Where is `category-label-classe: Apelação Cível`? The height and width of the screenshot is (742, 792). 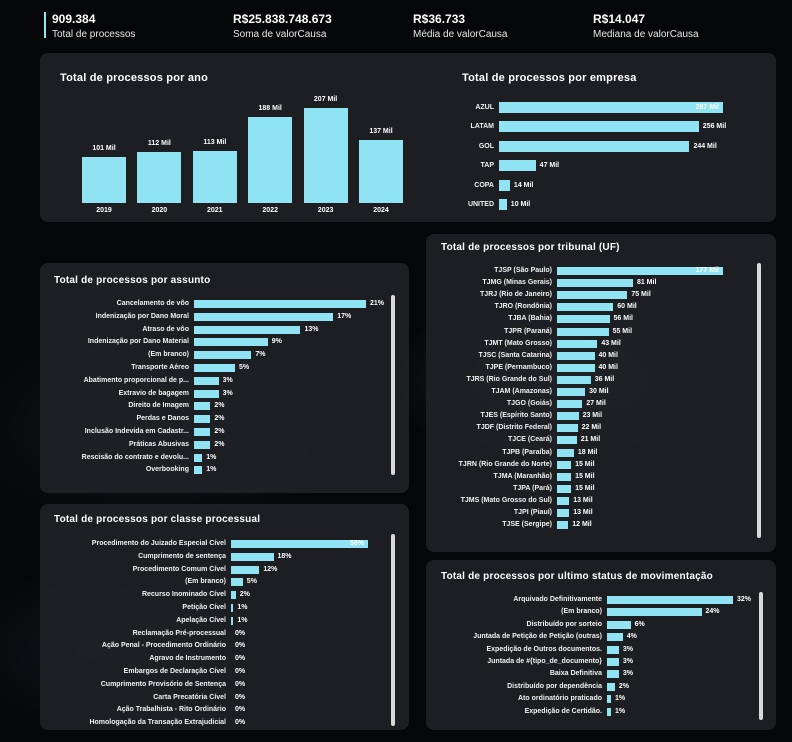
category-label-classe: Apelação Cível is located at coordinates (201, 620).